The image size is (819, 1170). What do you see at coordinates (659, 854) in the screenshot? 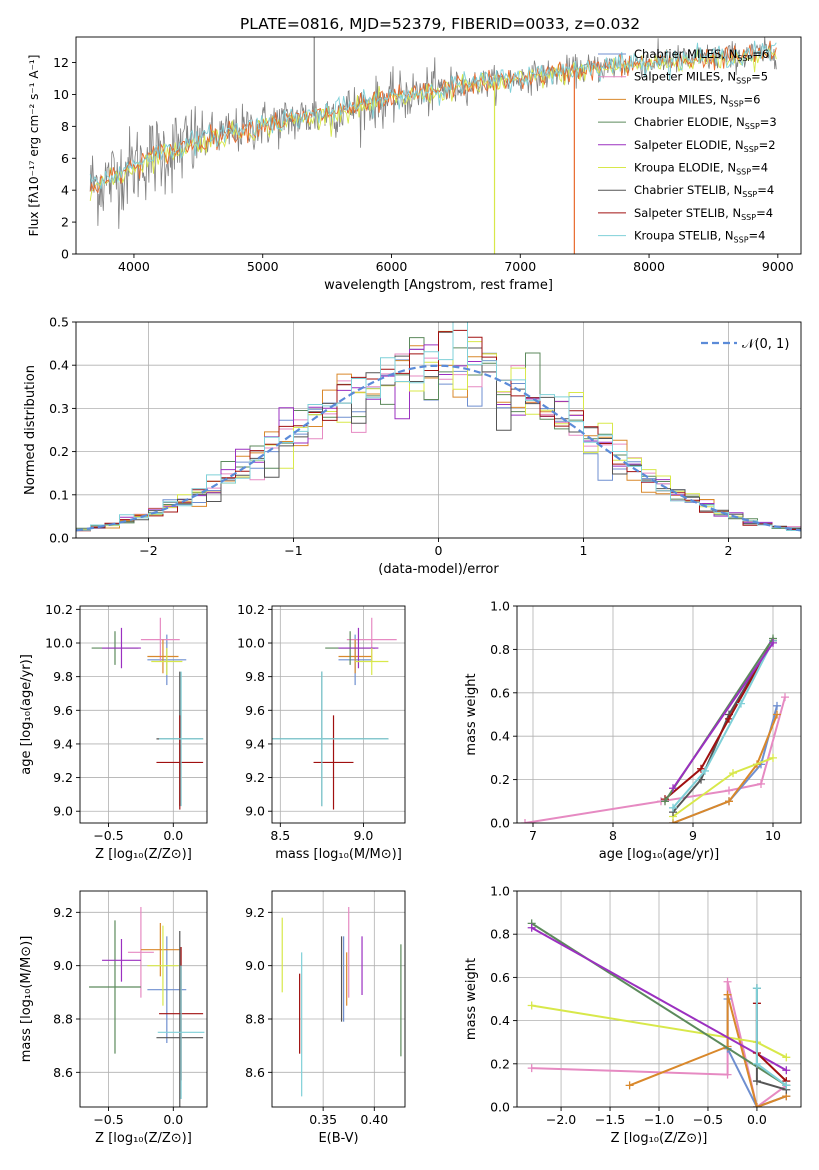
I see `x-axis-label: age [log₁₀(age/yr)]` at bounding box center [659, 854].